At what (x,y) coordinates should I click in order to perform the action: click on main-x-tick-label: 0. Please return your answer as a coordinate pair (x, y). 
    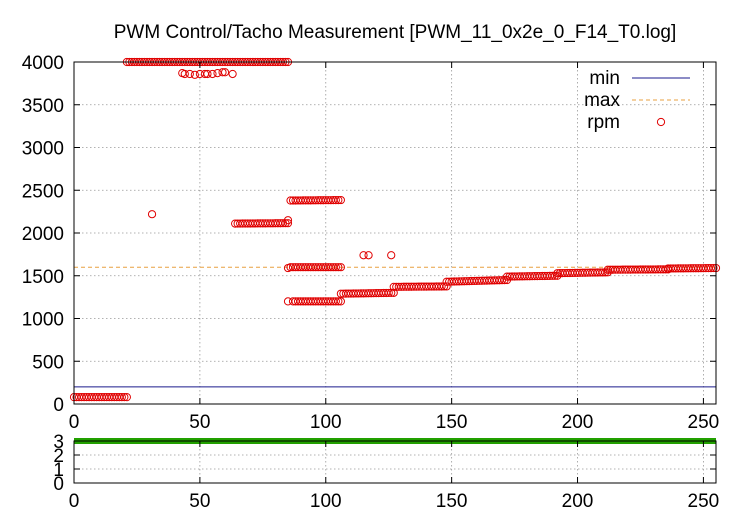
    Looking at the image, I should click on (74, 422).